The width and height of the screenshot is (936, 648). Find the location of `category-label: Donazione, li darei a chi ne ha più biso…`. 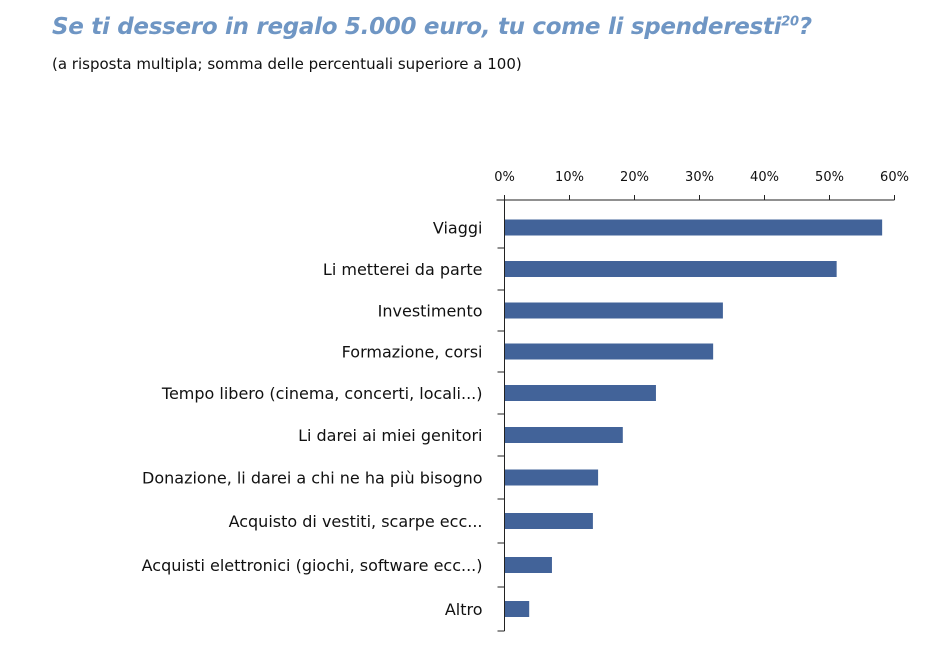

category-label: Donazione, li darei a chi ne ha più biso… is located at coordinates (312, 478).